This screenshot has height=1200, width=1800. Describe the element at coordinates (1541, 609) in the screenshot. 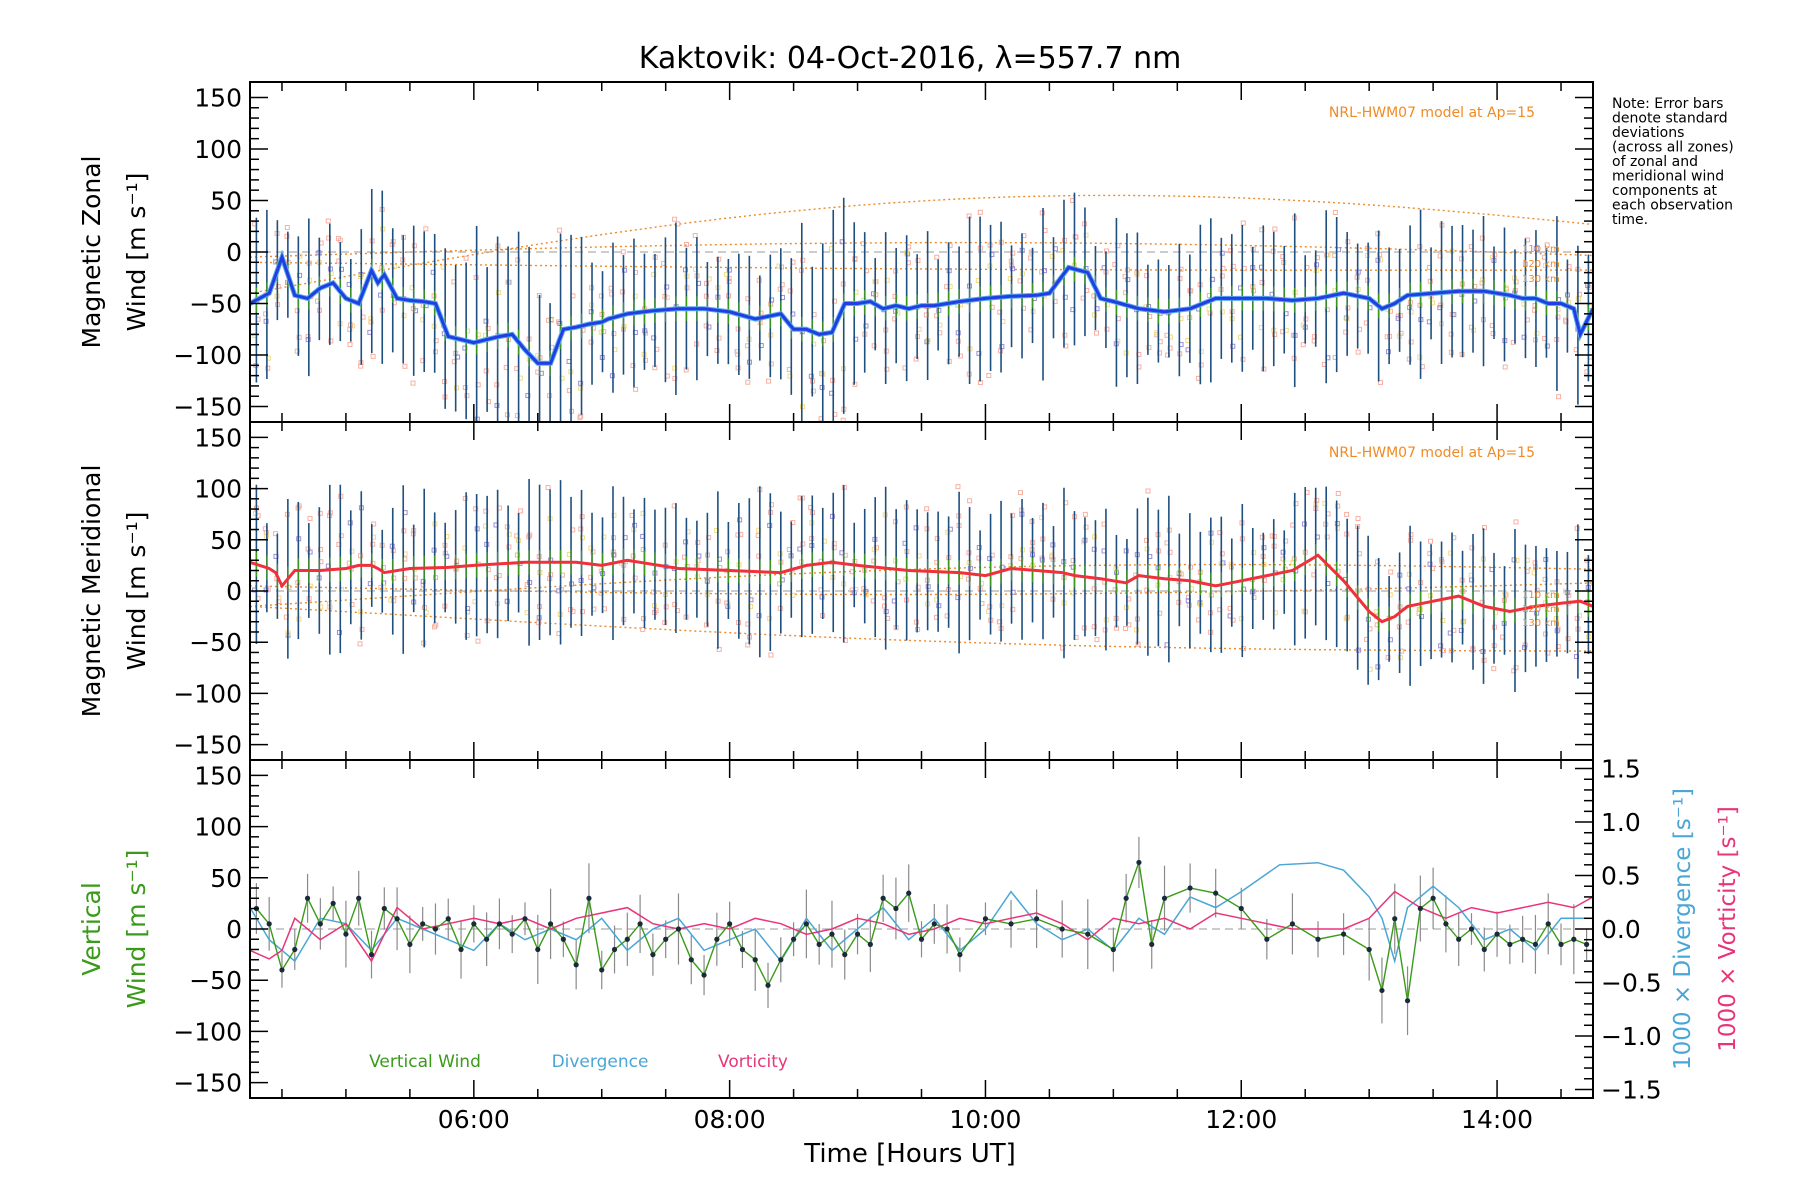

I see `altitude-label: 120 km` at that location.